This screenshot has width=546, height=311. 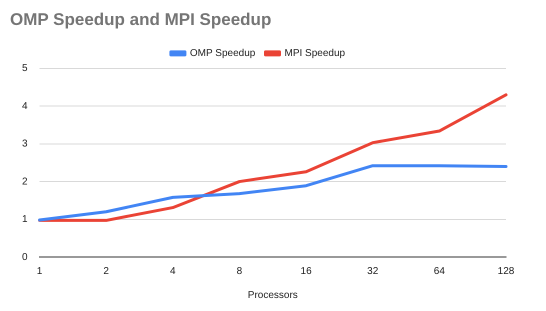 What do you see at coordinates (506, 271) in the screenshot?
I see `x-tick-label: 128` at bounding box center [506, 271].